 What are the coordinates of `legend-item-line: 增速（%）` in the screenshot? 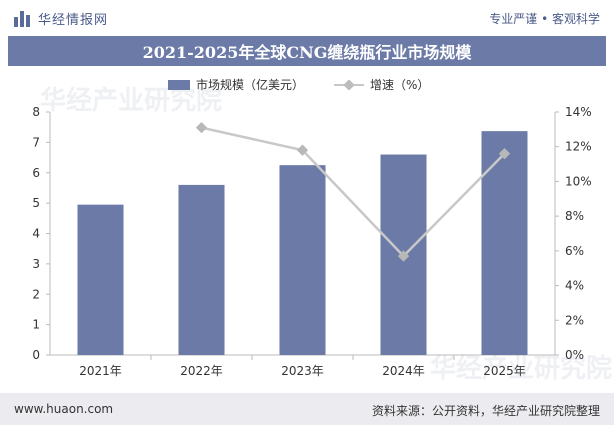 It's located at (381, 84).